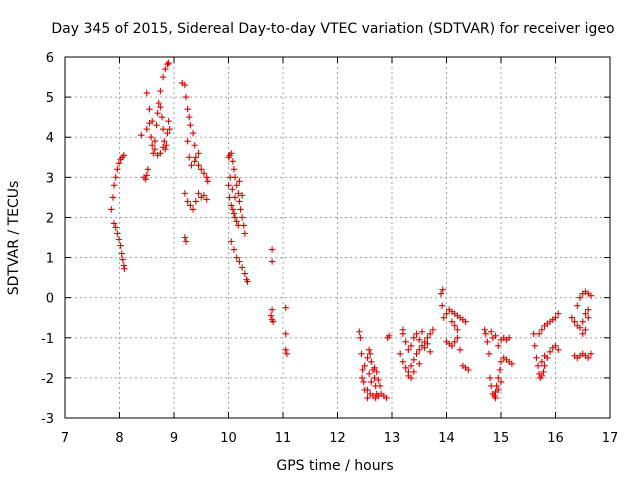 This screenshot has height=480, width=640. Describe the element at coordinates (47, 419) in the screenshot. I see `y-tick-label: -3` at that location.